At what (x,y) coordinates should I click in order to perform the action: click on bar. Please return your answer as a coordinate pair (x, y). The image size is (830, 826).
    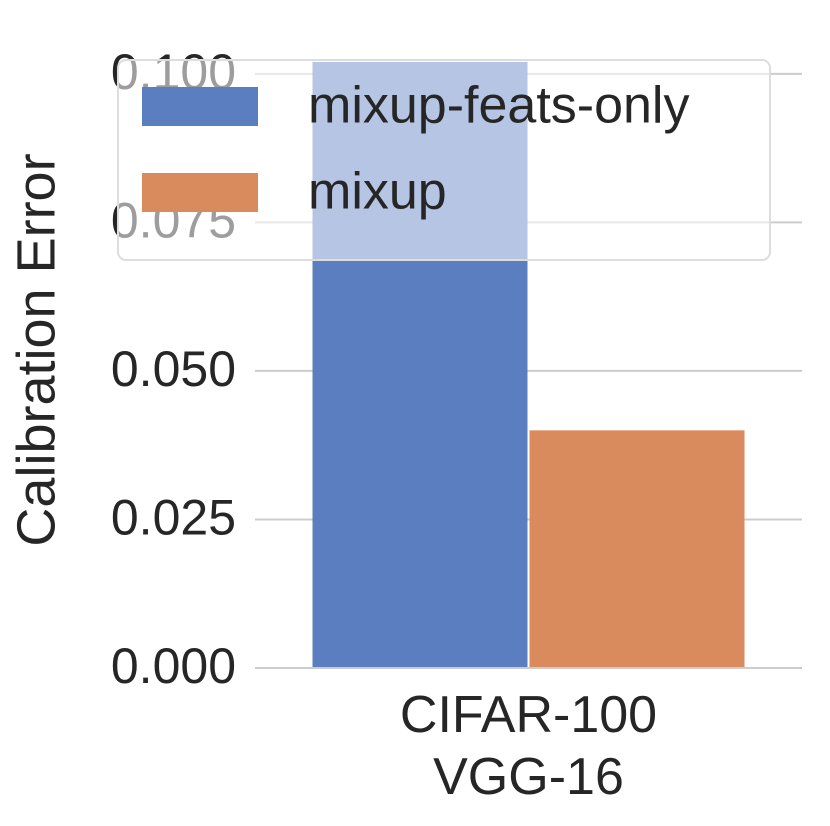
    Looking at the image, I should click on (637, 549).